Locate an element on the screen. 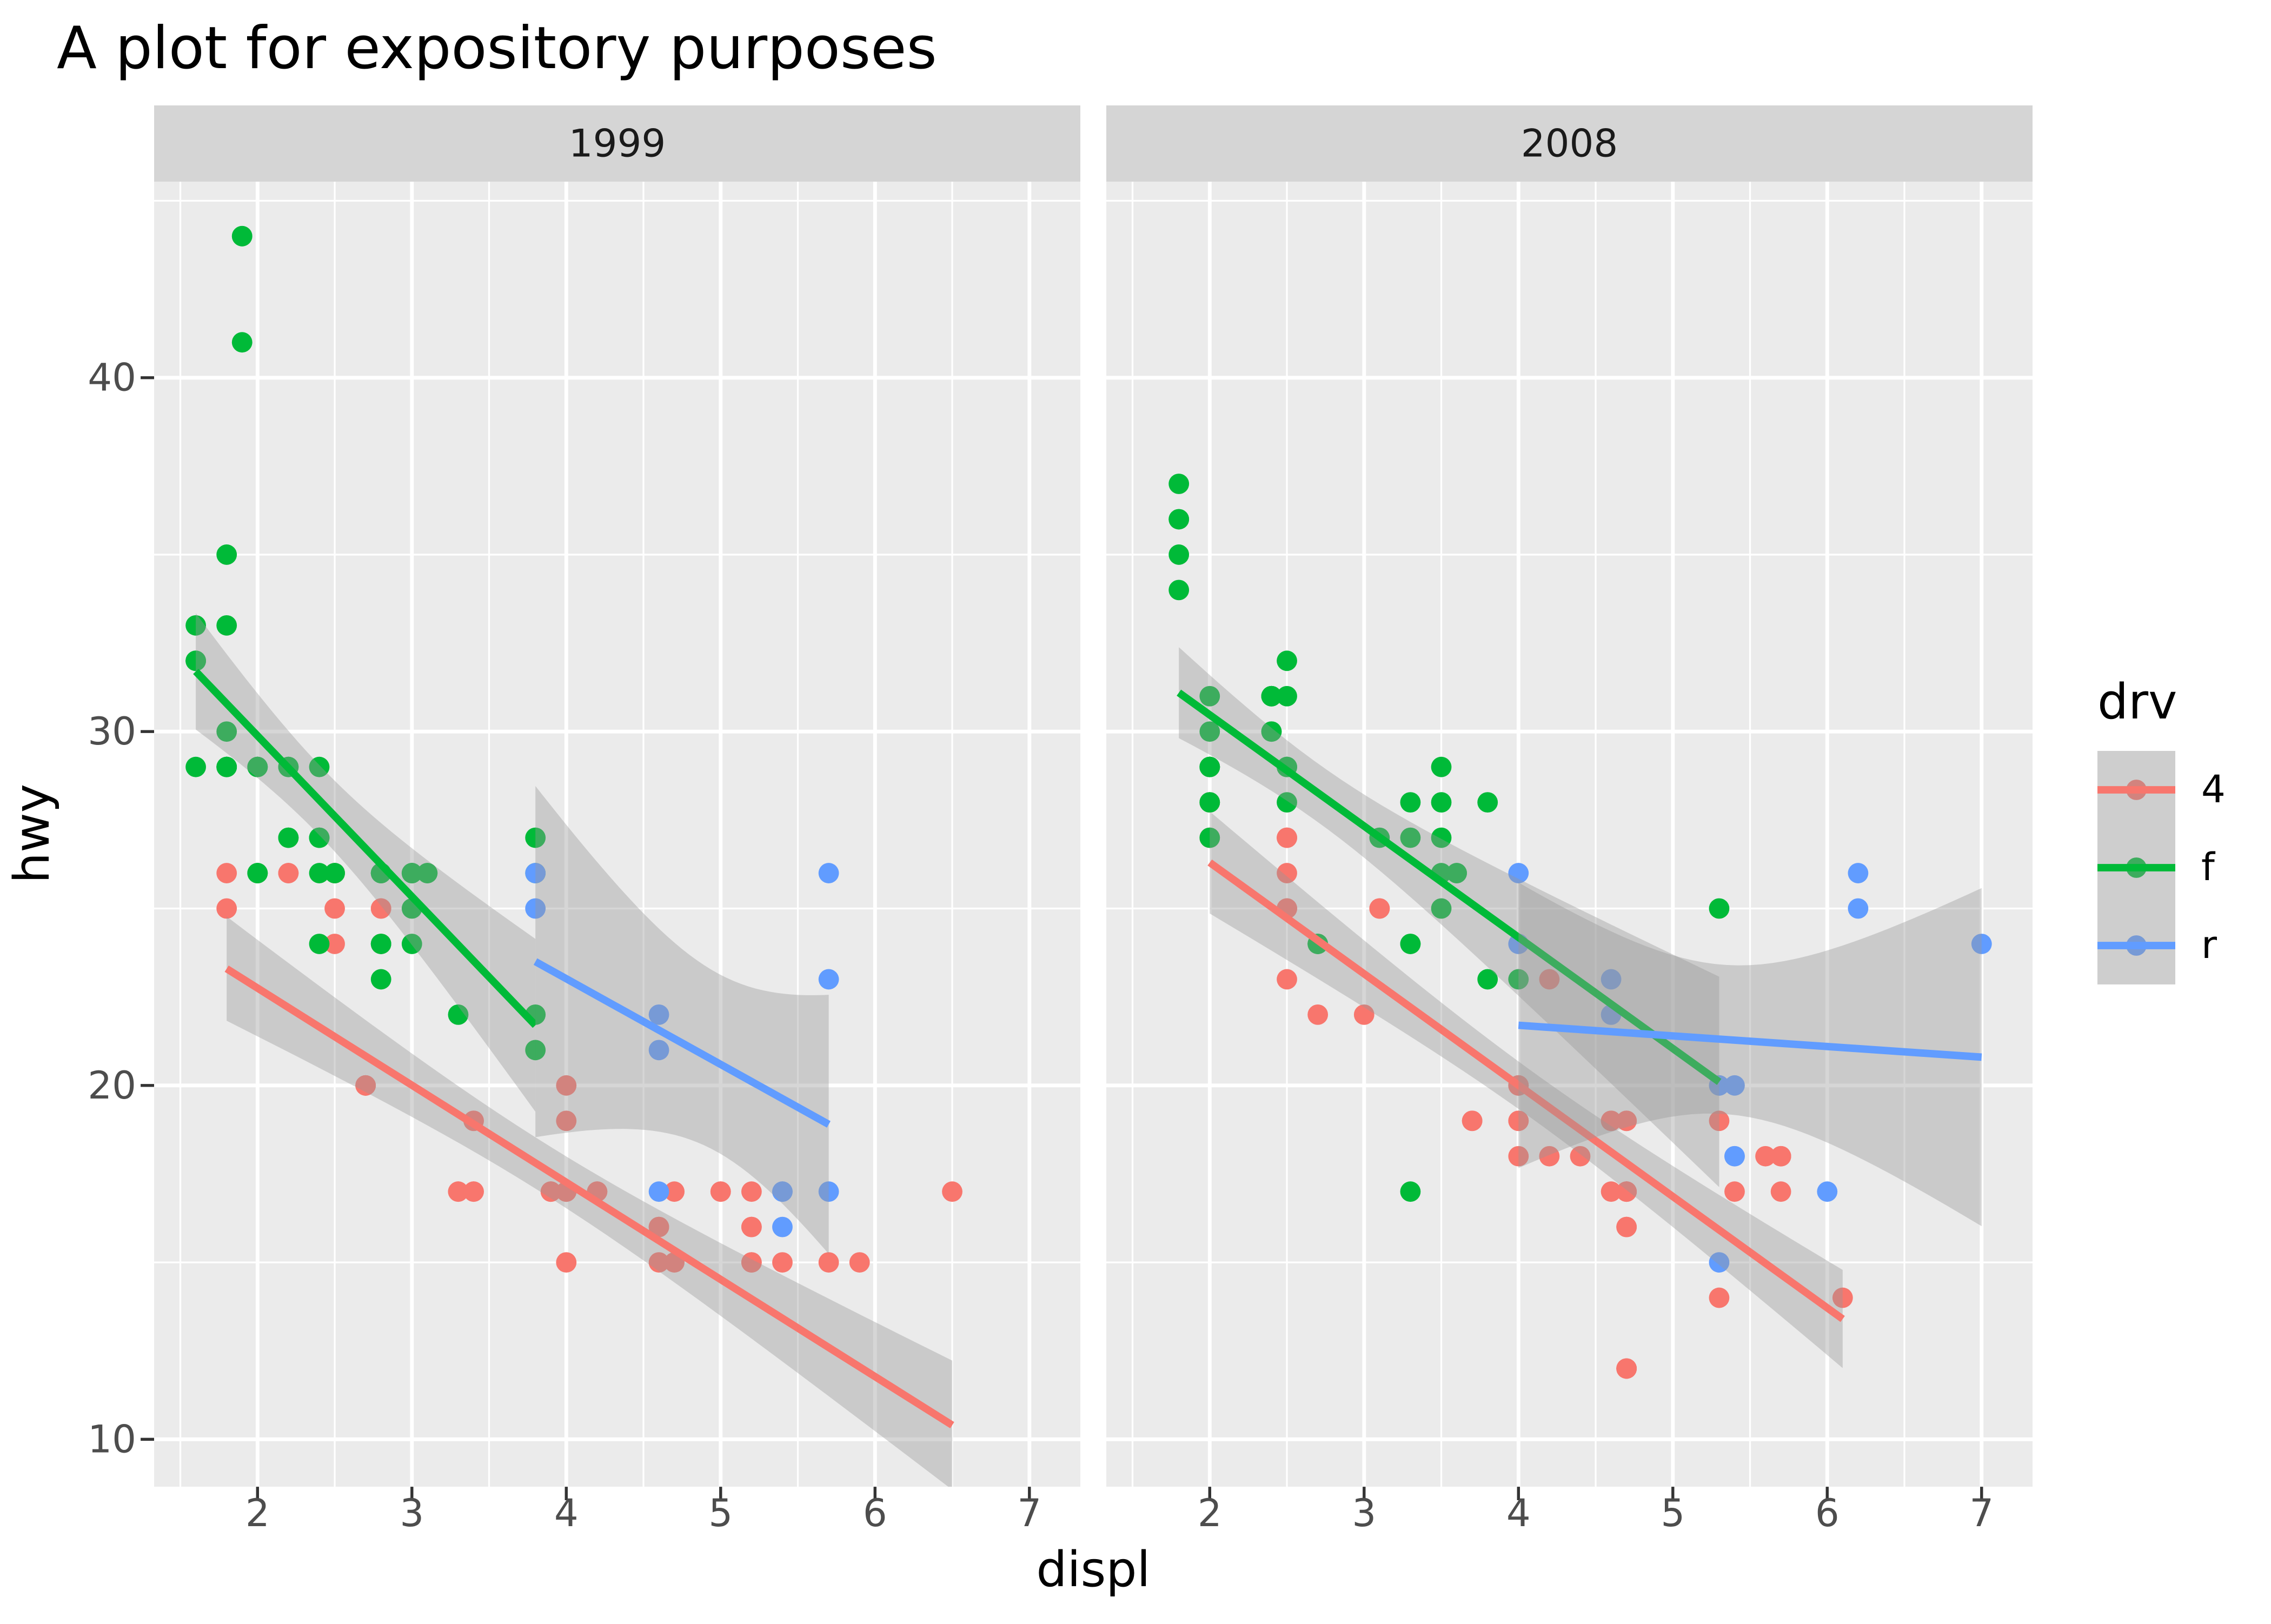 This screenshot has width=2271, height=1624. y-axis-title: hwy is located at coordinates (32, 833).